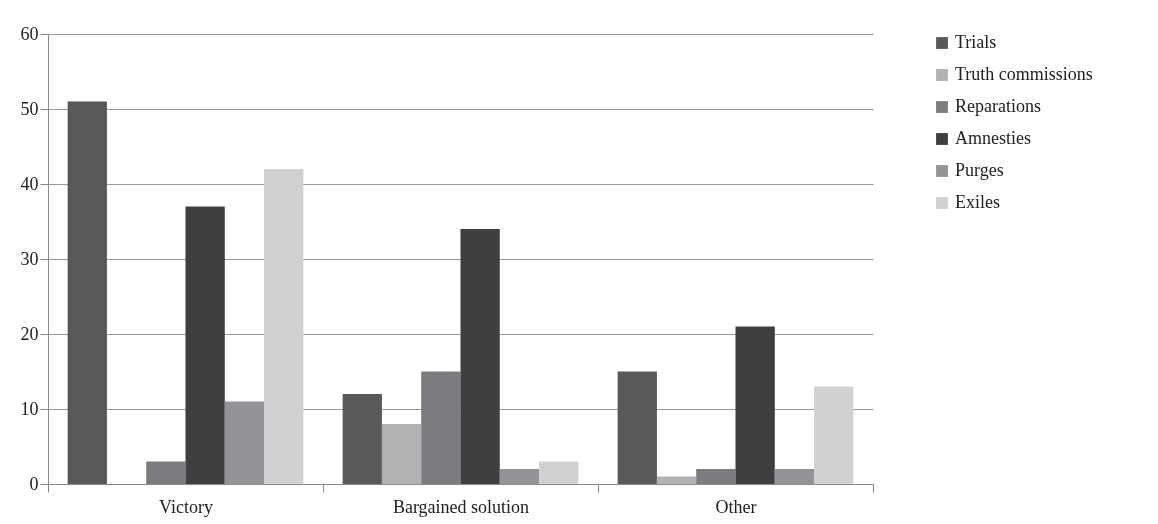  Describe the element at coordinates (1024, 74) in the screenshot. I see `legend-label: Truth commissions` at that location.